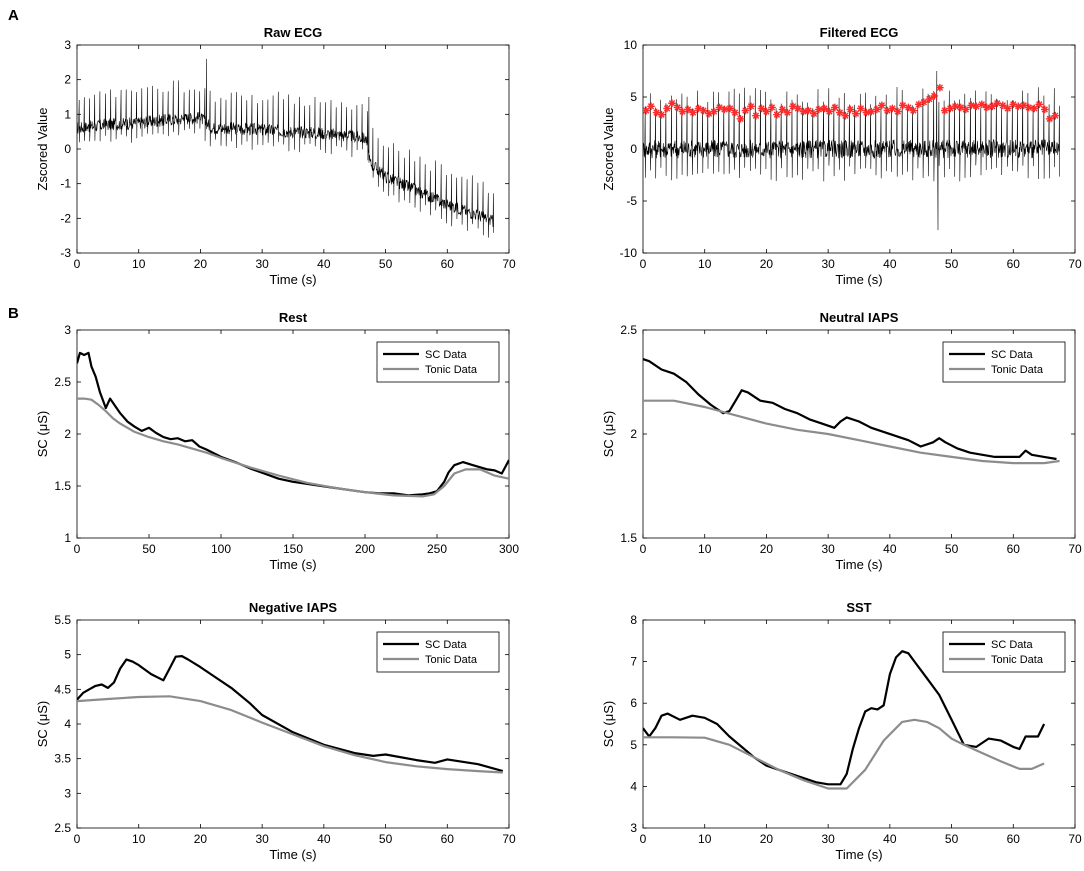 This screenshot has height=871, width=1084. I want to click on plot-frame, so click(293, 149).